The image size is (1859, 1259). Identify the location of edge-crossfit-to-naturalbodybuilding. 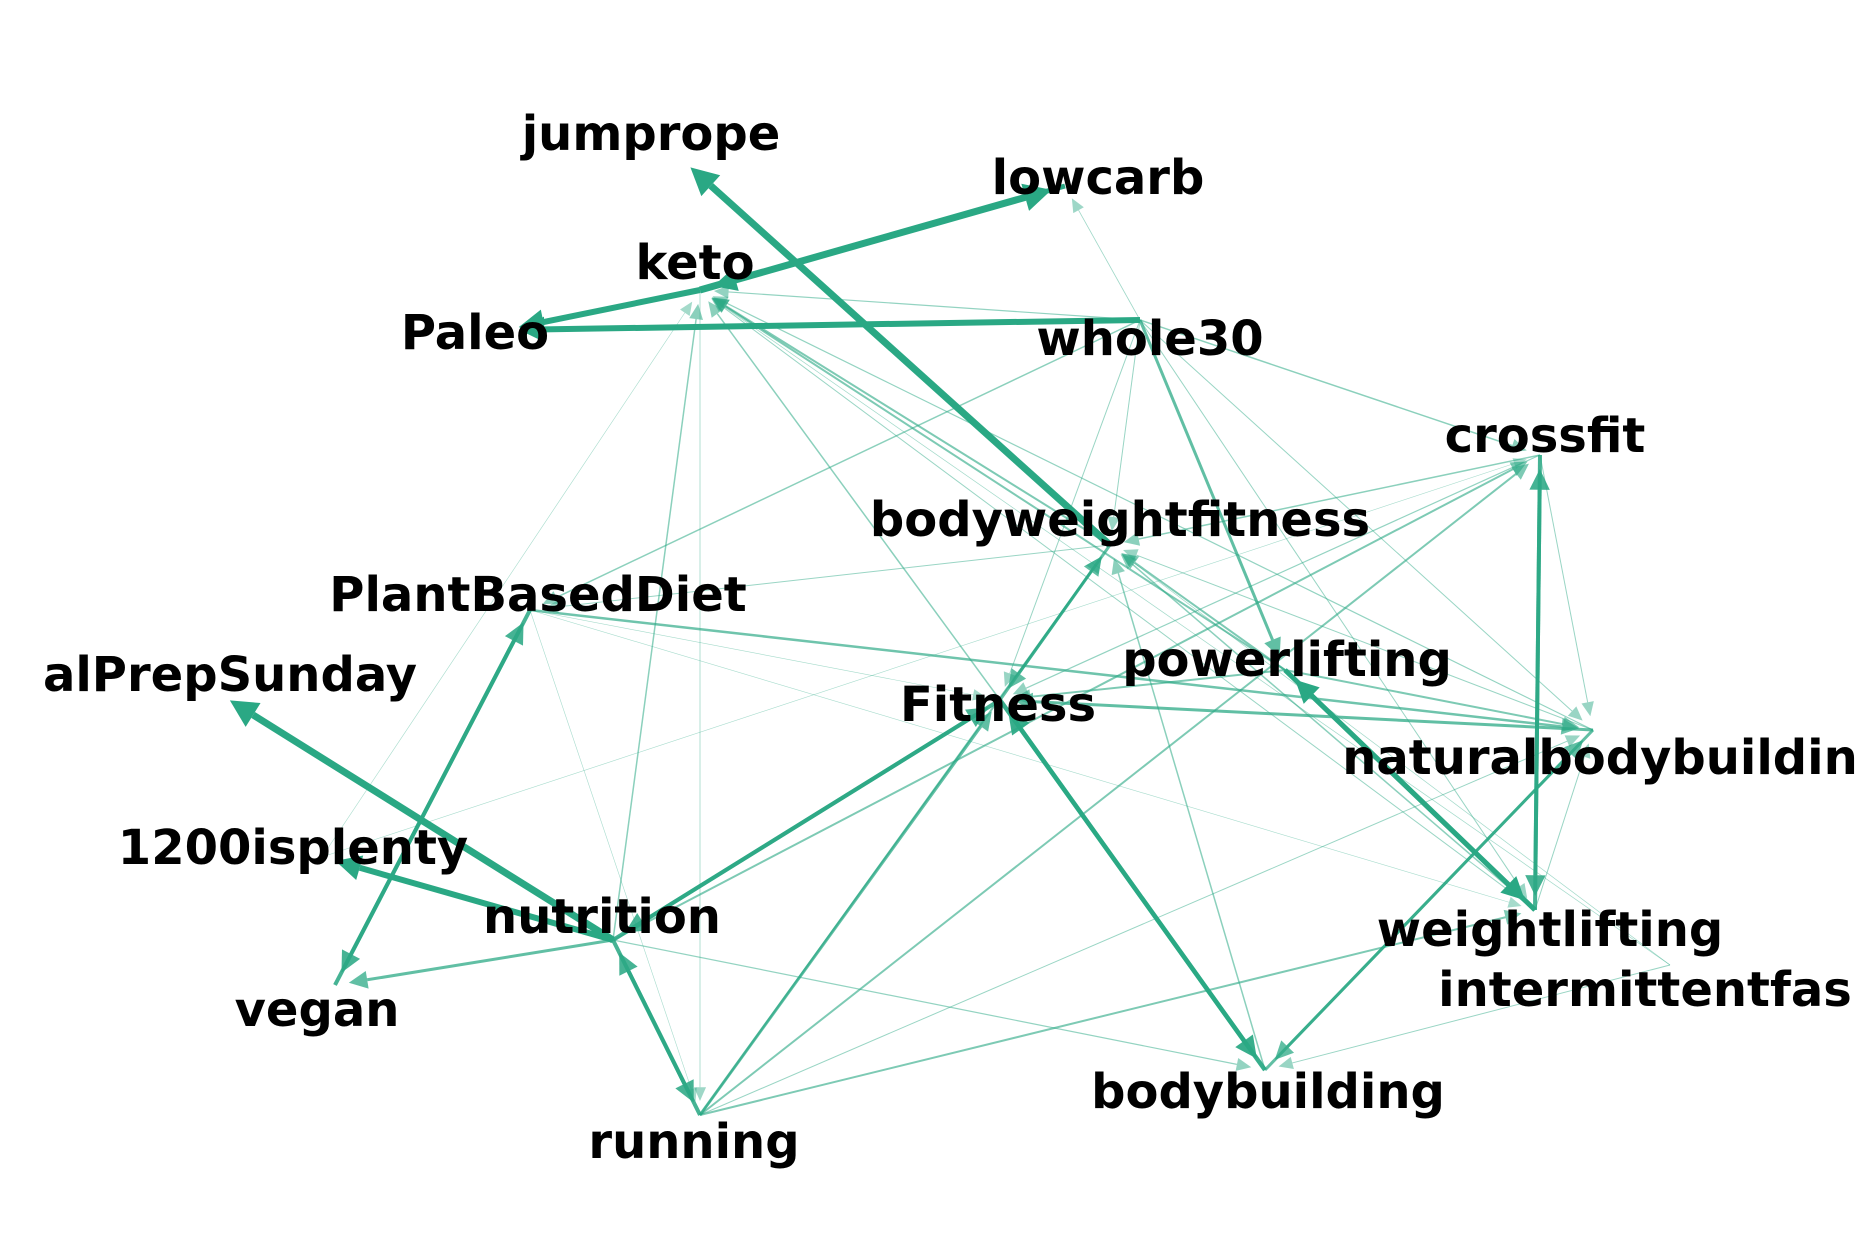
(1566, 585).